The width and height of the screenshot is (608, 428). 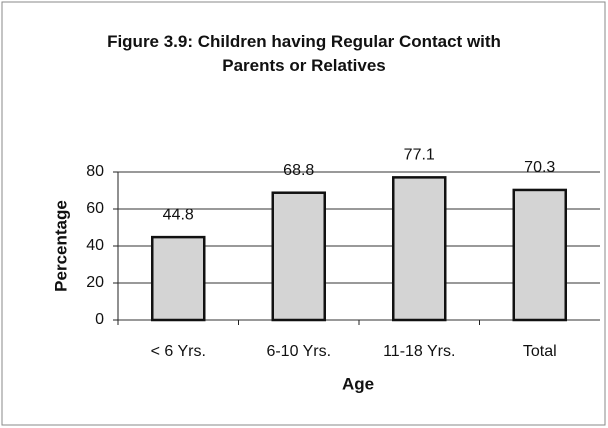 I want to click on x-tick-label: 6-10 Yrs., so click(x=298, y=351).